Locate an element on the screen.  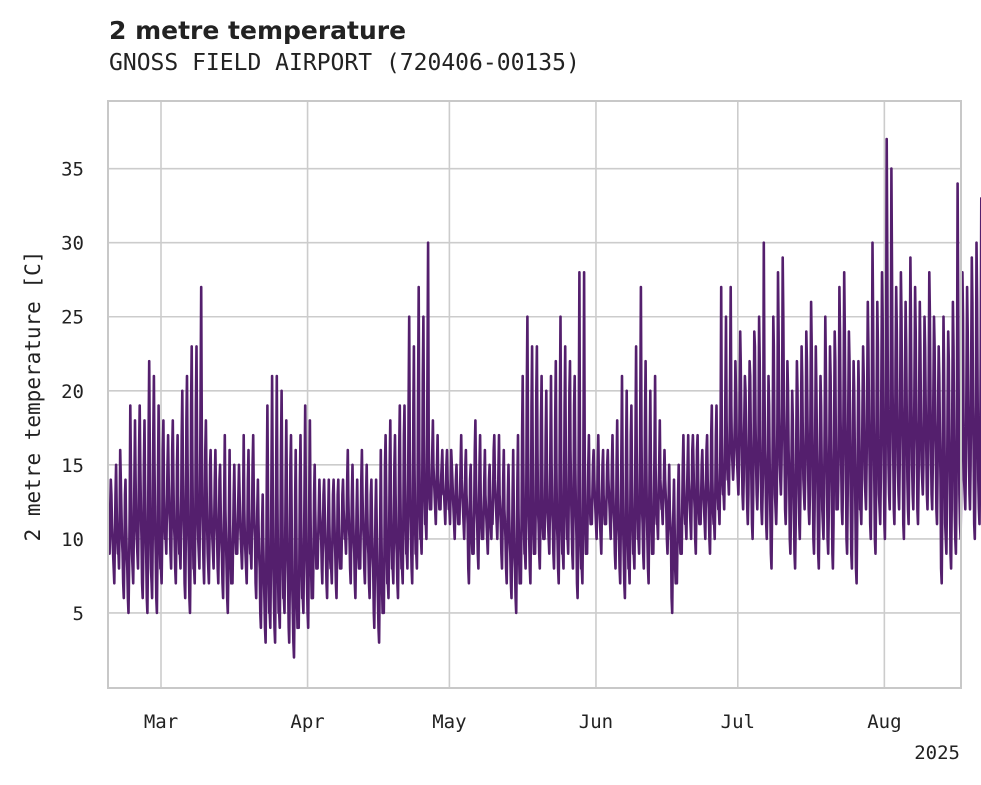
y-tick-label: 10 is located at coordinates (72, 540).